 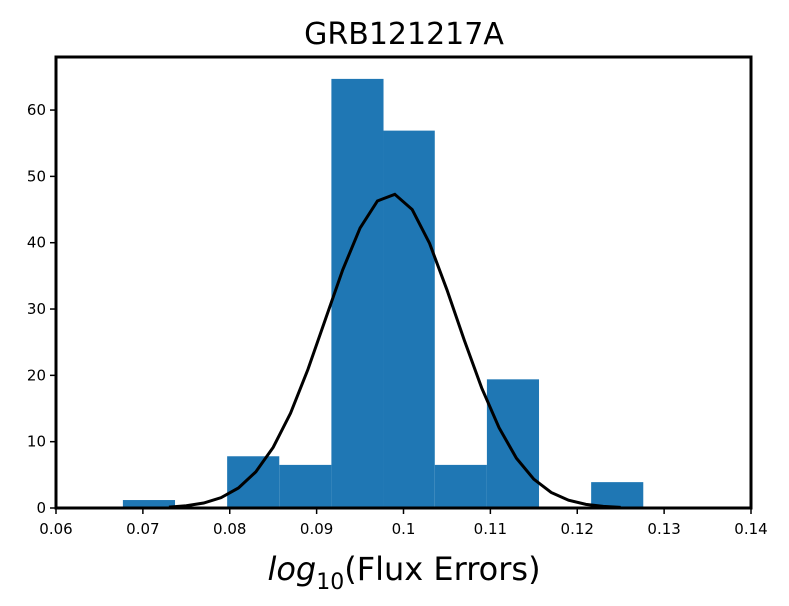 What do you see at coordinates (142, 529) in the screenshot?
I see `x-tick-label: 0.07` at bounding box center [142, 529].